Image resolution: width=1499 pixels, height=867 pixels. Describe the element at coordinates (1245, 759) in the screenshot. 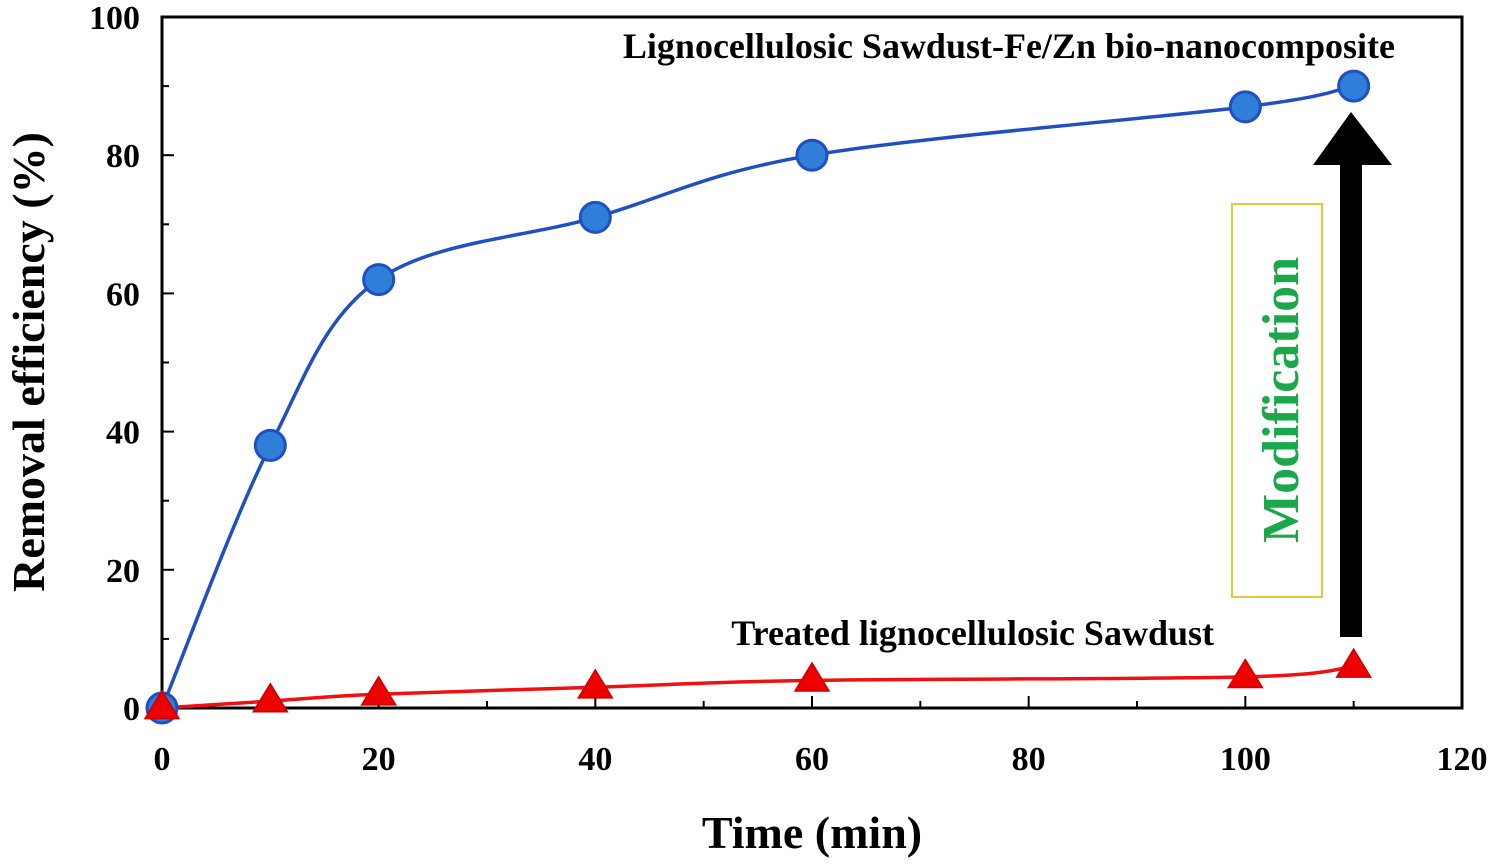

I see `x-tick-label: 100` at that location.